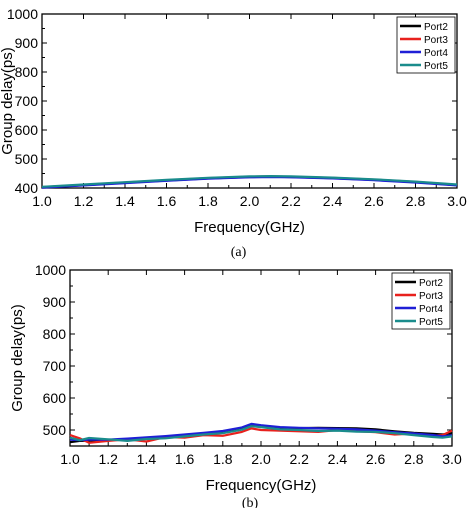 The image size is (474, 508). What do you see at coordinates (250, 502) in the screenshot?
I see `figure-caption: (b)` at bounding box center [250, 502].